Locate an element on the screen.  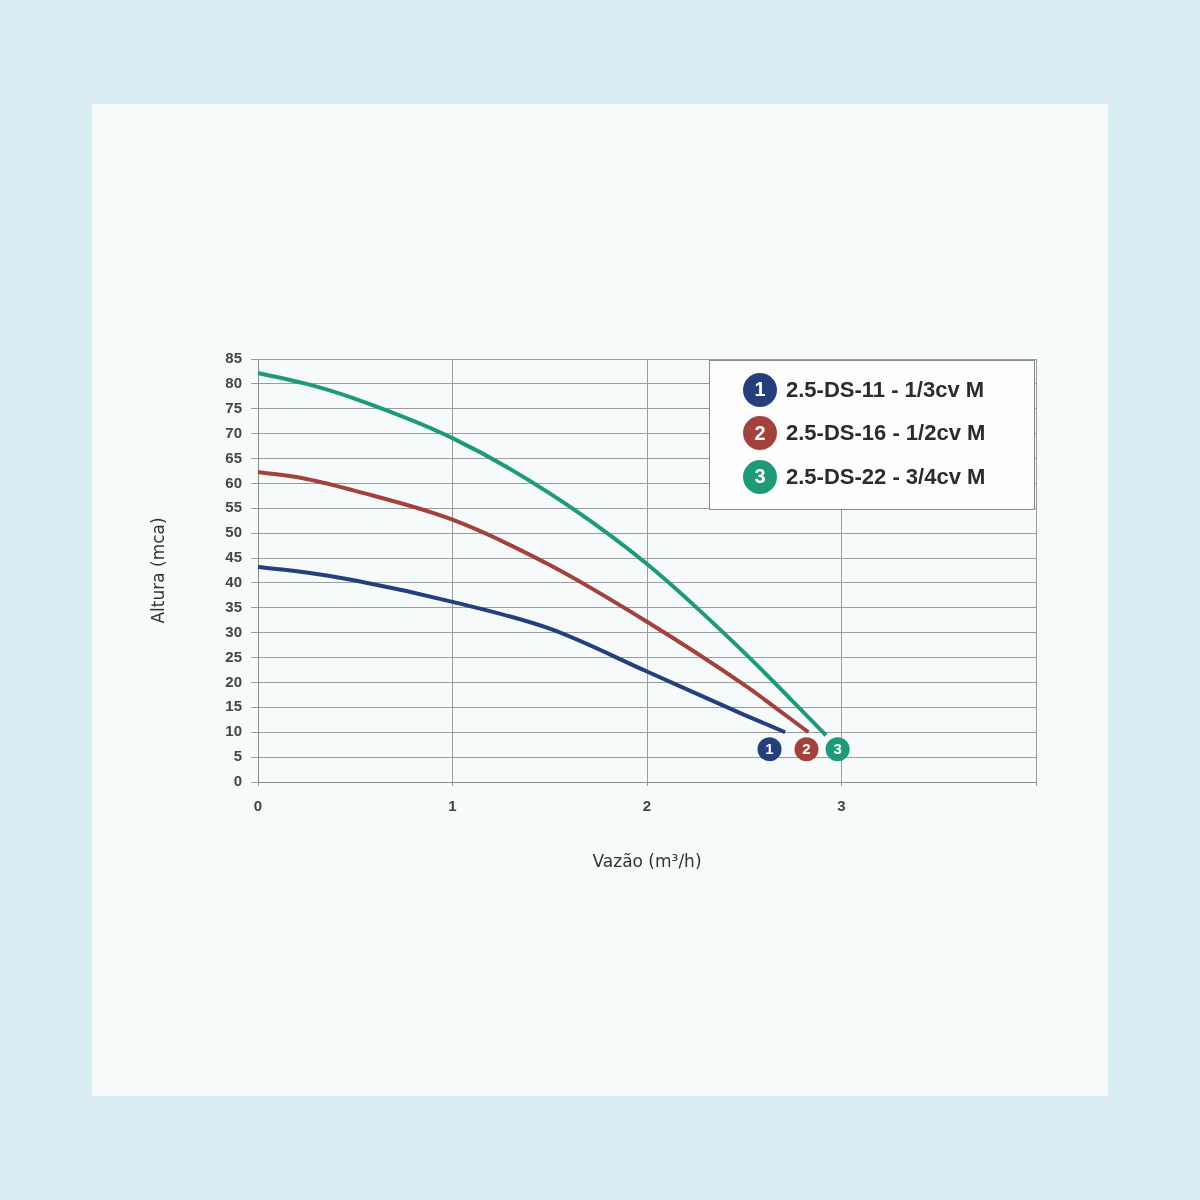
legend-label: 2.5-DS-16 - 1/2cv M is located at coordinates (886, 433).